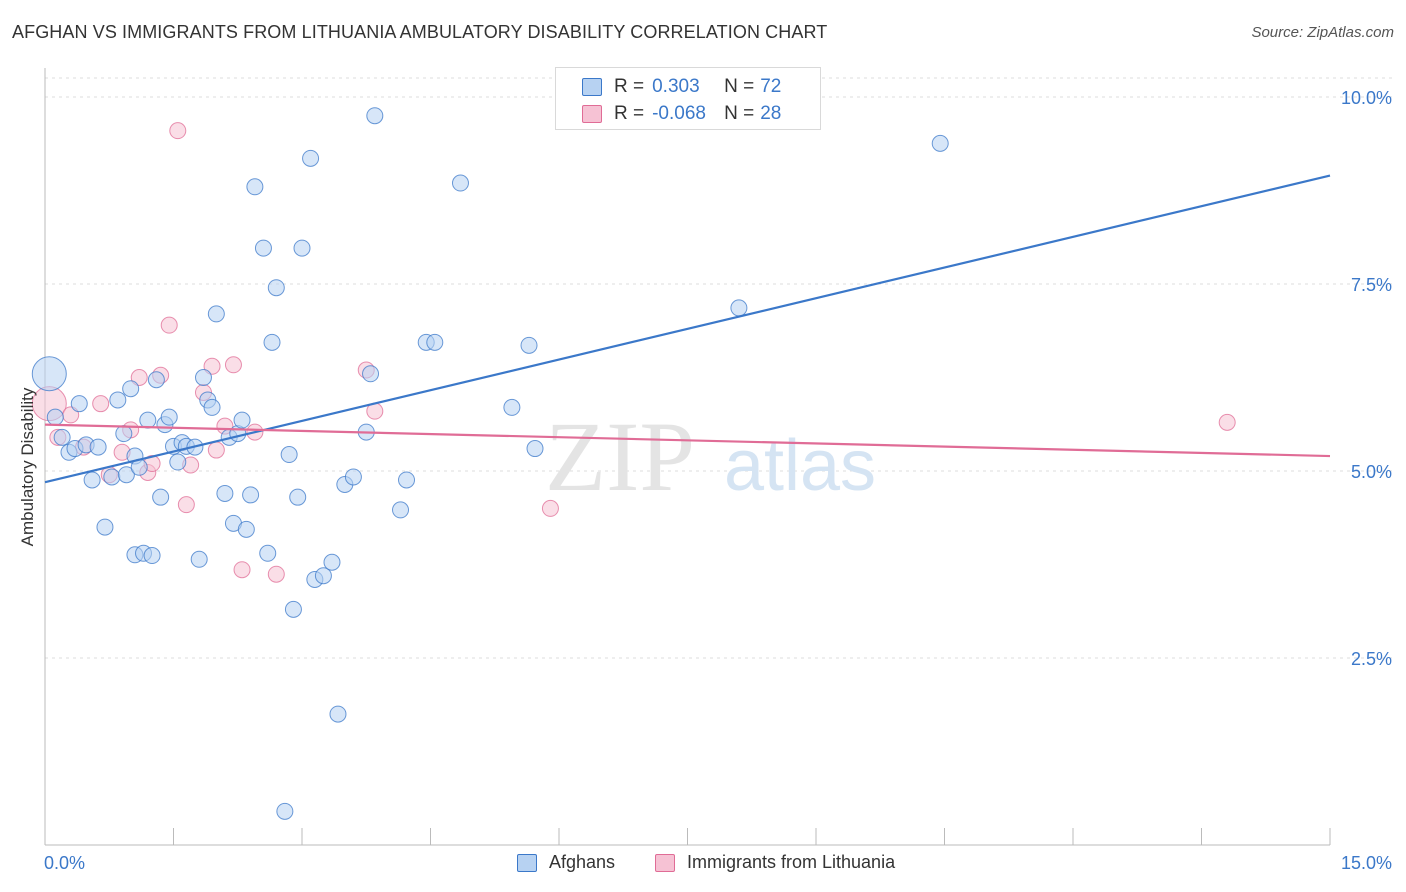 The height and width of the screenshot is (892, 1406). Describe the element at coordinates (592, 114) in the screenshot. I see `legend-swatch-lithuania` at that location.